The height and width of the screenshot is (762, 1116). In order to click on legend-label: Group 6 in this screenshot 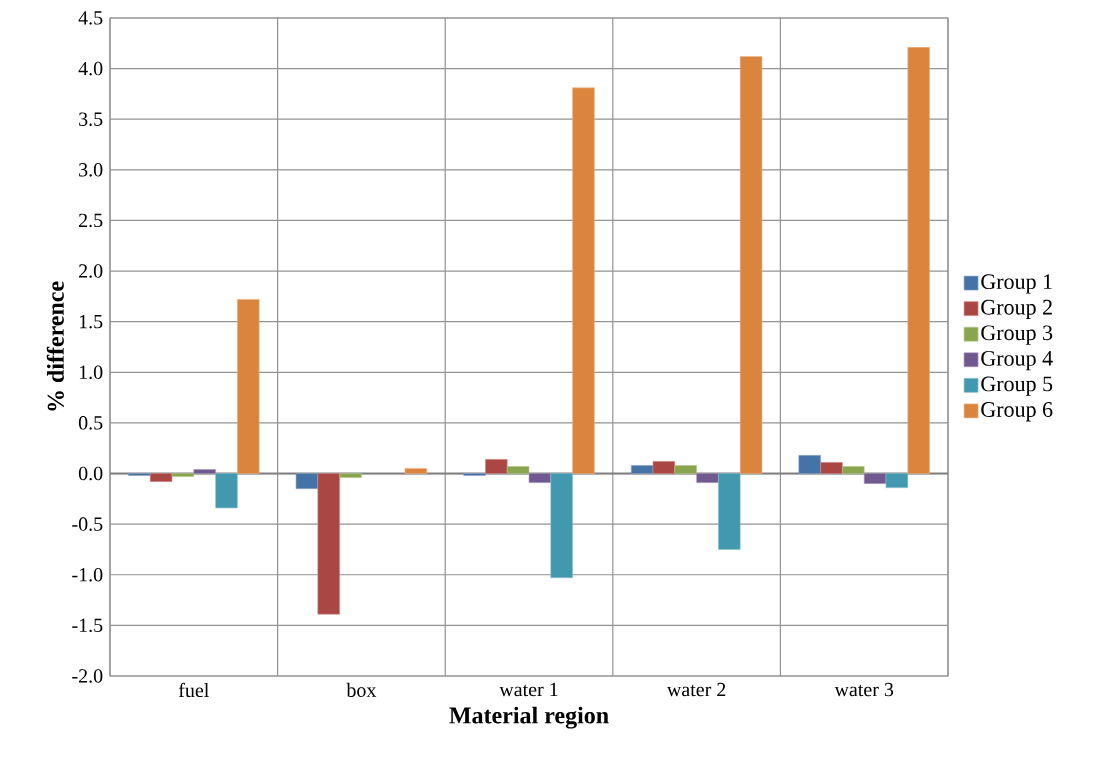, I will do `click(1017, 412)`.